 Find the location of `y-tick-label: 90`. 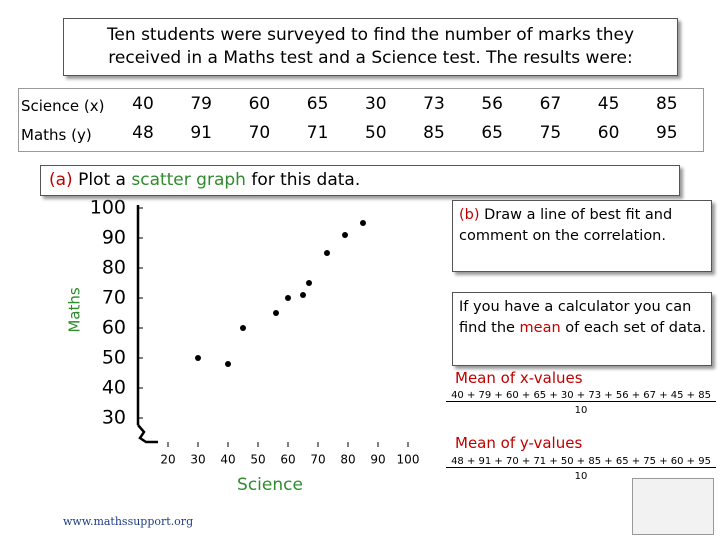

y-tick-label: 90 is located at coordinates (114, 238).